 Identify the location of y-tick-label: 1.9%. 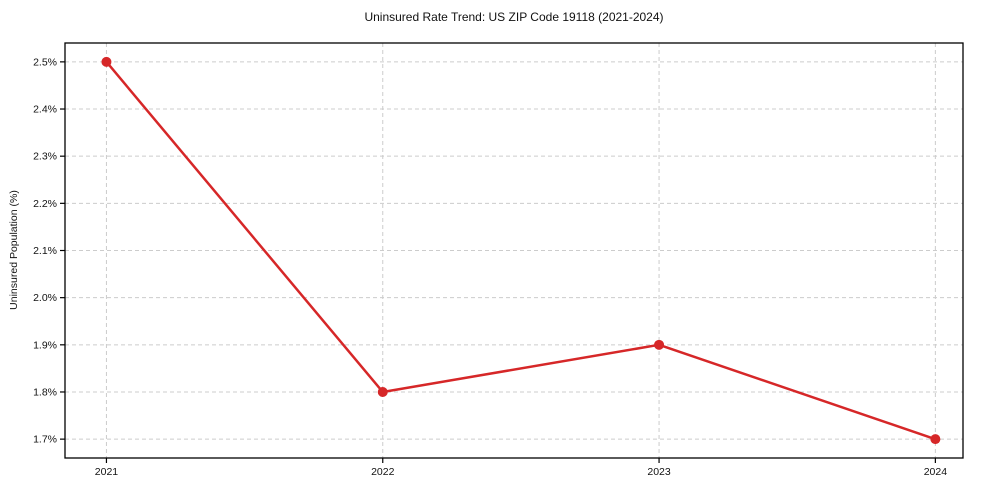
(45, 345).